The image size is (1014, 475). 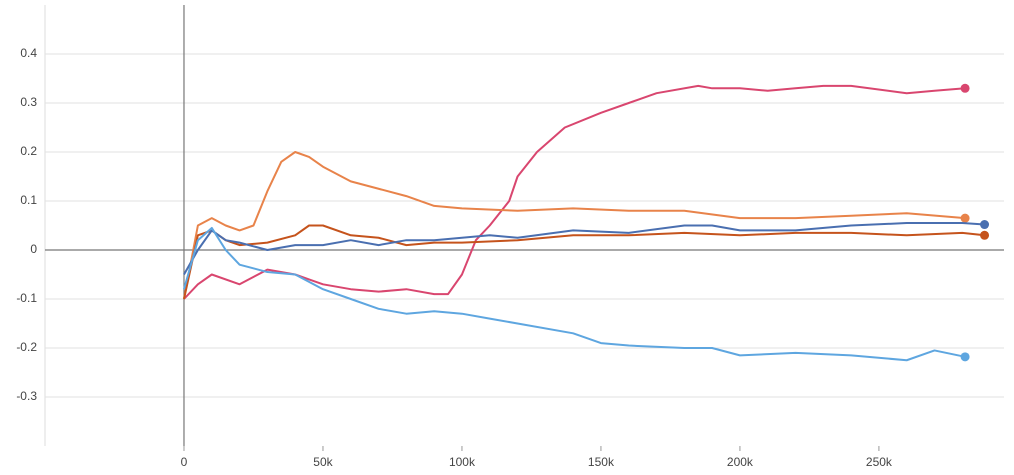 I want to click on y-tick-label: 0, so click(x=33, y=249).